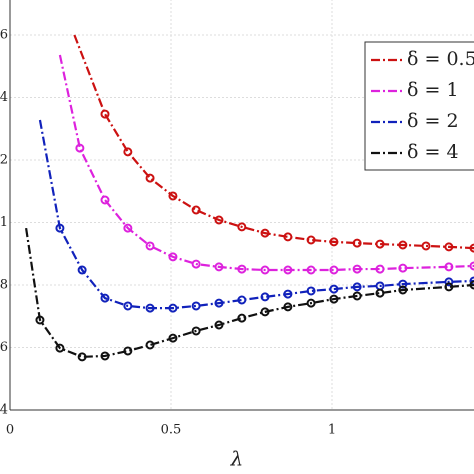  I want to click on legend-label: δ = 0.5, so click(440, 59).